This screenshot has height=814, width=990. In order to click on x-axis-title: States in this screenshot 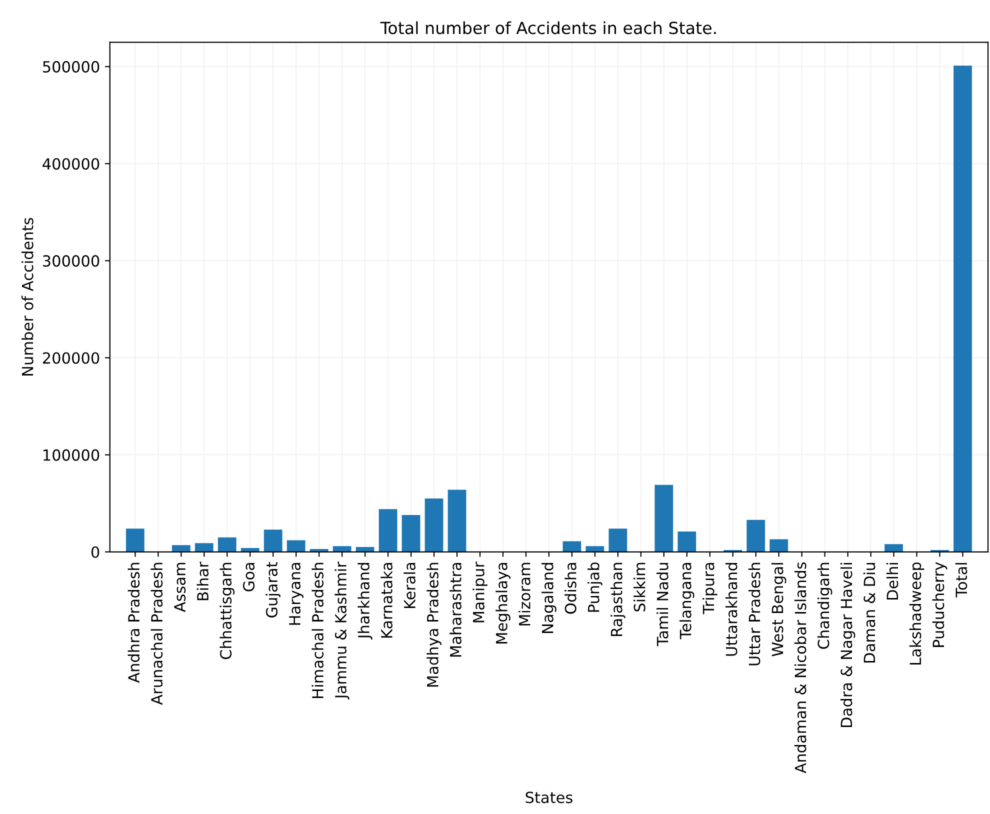, I will do `click(549, 798)`.